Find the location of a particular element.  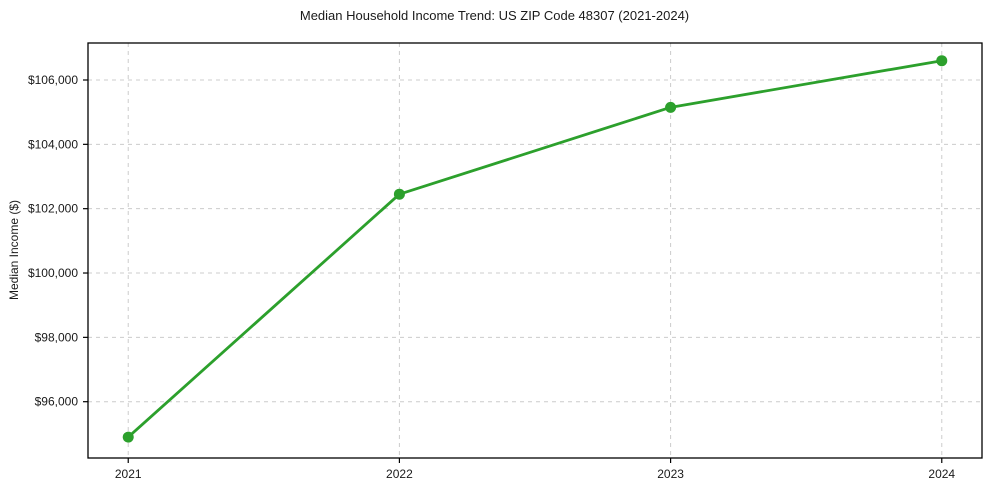

y-tick-label: $100,000 is located at coordinates (53, 273).